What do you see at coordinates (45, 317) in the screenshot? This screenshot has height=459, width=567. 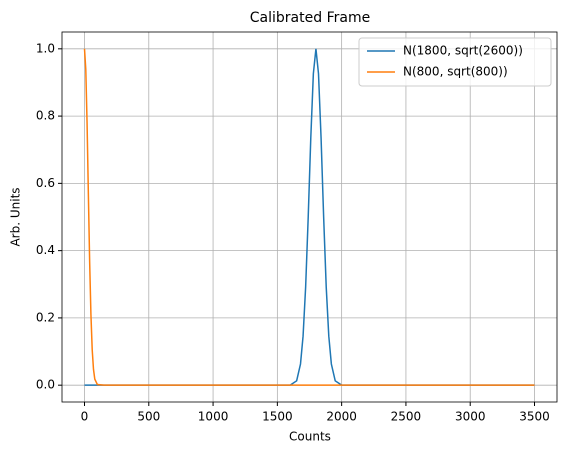 I see `y-tick-label: 0.2` at bounding box center [45, 317].